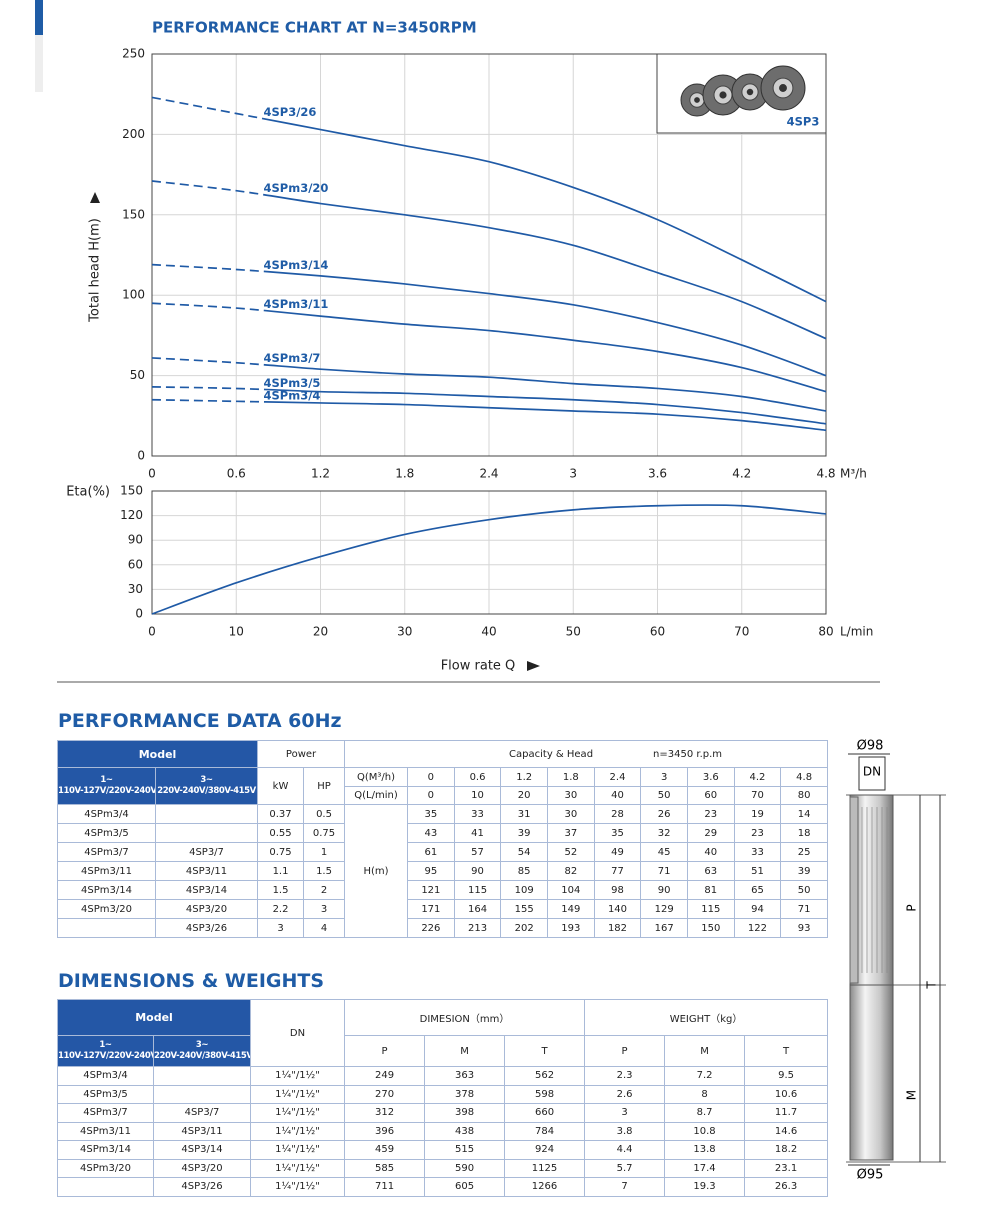 The width and height of the screenshot is (988, 1210). What do you see at coordinates (105, 1113) in the screenshot?
I see `model-cell: 4SPm3/7` at bounding box center [105, 1113].